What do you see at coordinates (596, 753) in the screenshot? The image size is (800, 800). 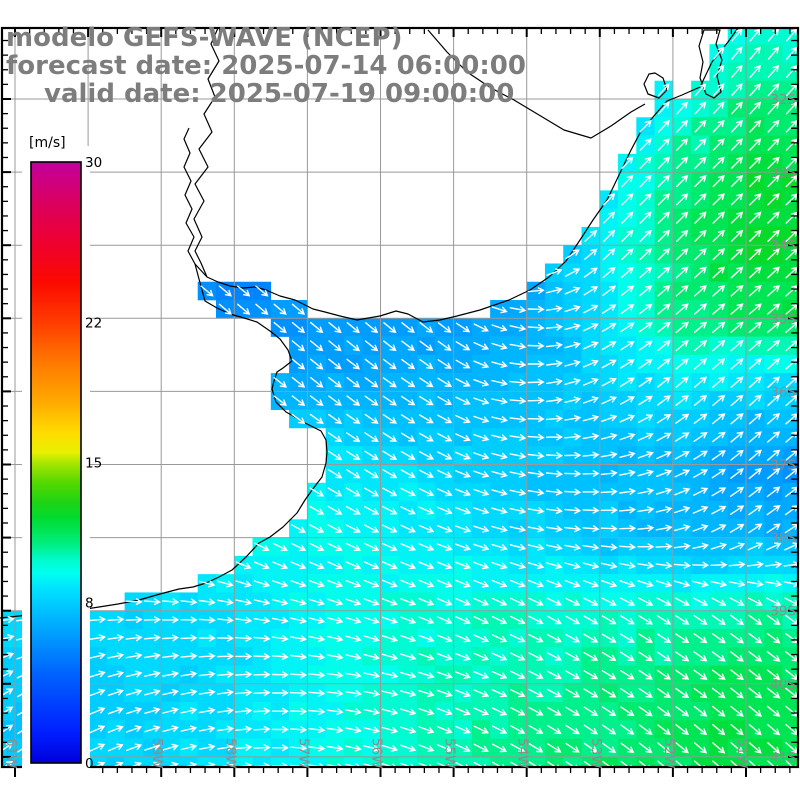 I see `longitude-label: 53W` at bounding box center [596, 753].